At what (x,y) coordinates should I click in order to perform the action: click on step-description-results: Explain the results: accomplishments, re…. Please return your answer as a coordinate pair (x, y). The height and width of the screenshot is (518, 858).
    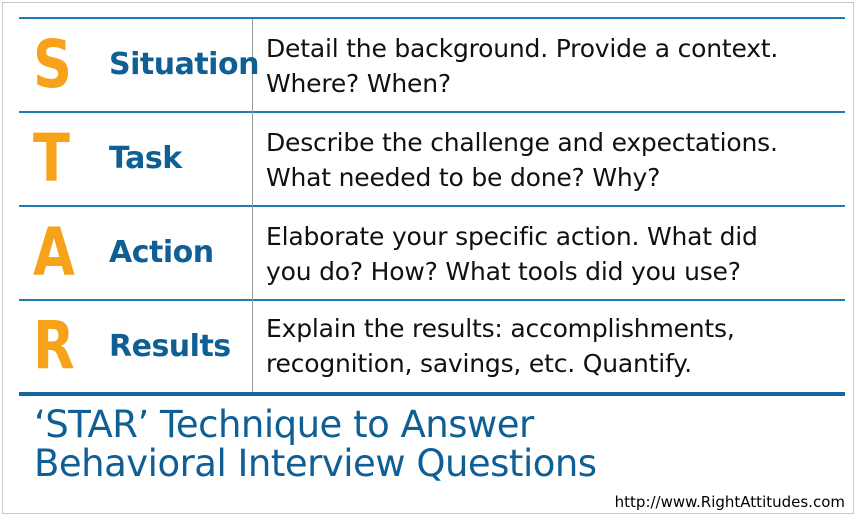
    Looking at the image, I should click on (551, 346).